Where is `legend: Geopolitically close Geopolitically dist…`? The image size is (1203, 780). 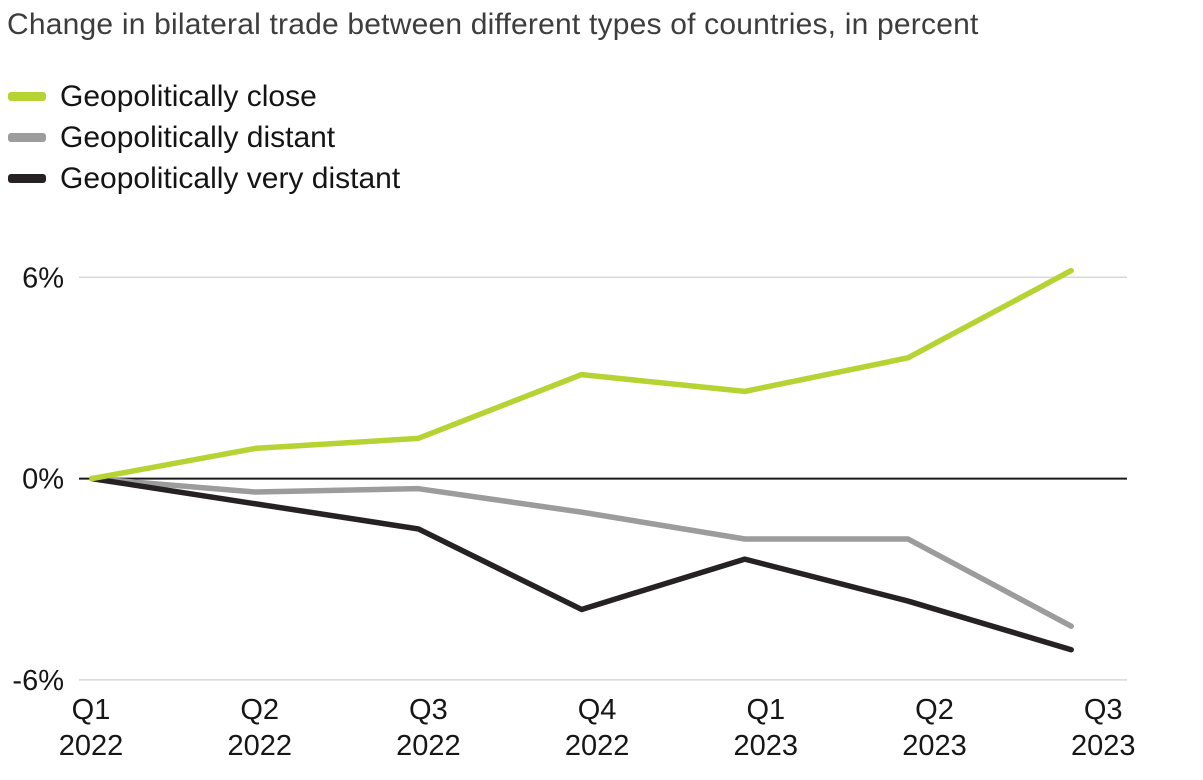
legend: Geopolitically close Geopolitically dist… is located at coordinates (204, 137).